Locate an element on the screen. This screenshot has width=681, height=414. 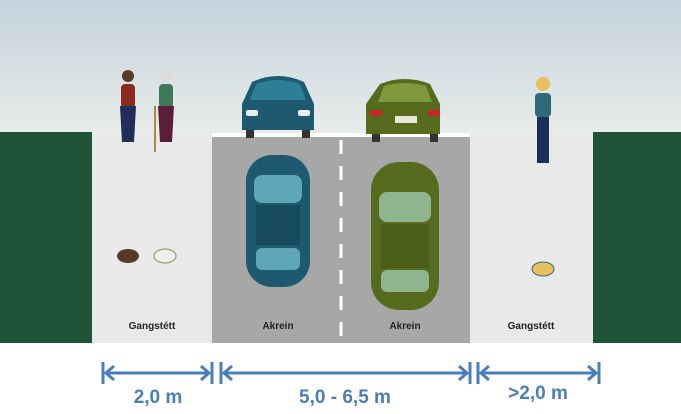
car-front-teal is located at coordinates (278, 107).